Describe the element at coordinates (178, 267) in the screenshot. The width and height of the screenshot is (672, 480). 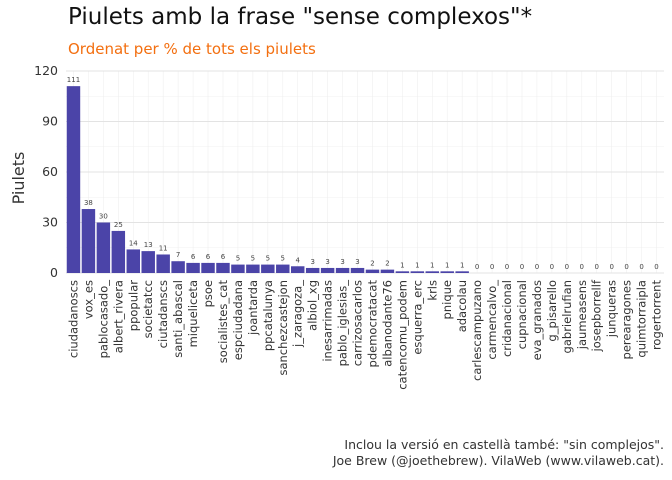
I see `bar-santi_abascal` at that location.